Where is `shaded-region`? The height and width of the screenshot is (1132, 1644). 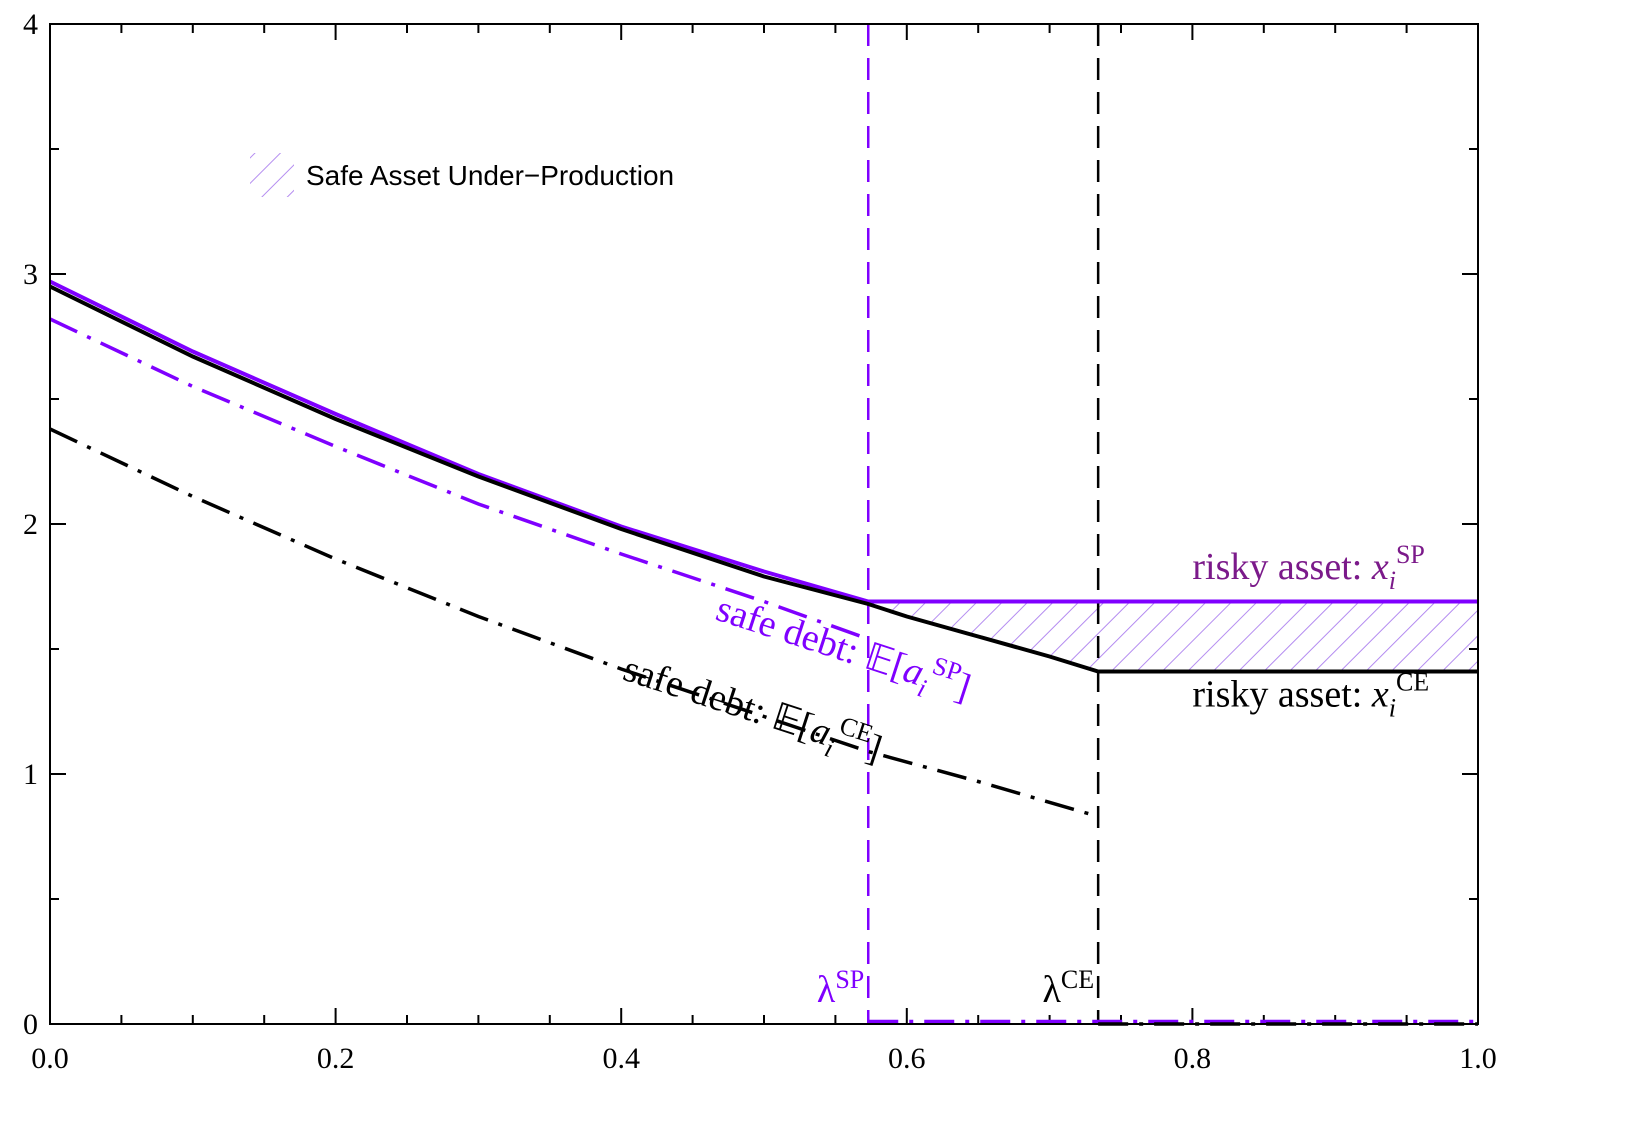 shaded-region is located at coordinates (1173, 636).